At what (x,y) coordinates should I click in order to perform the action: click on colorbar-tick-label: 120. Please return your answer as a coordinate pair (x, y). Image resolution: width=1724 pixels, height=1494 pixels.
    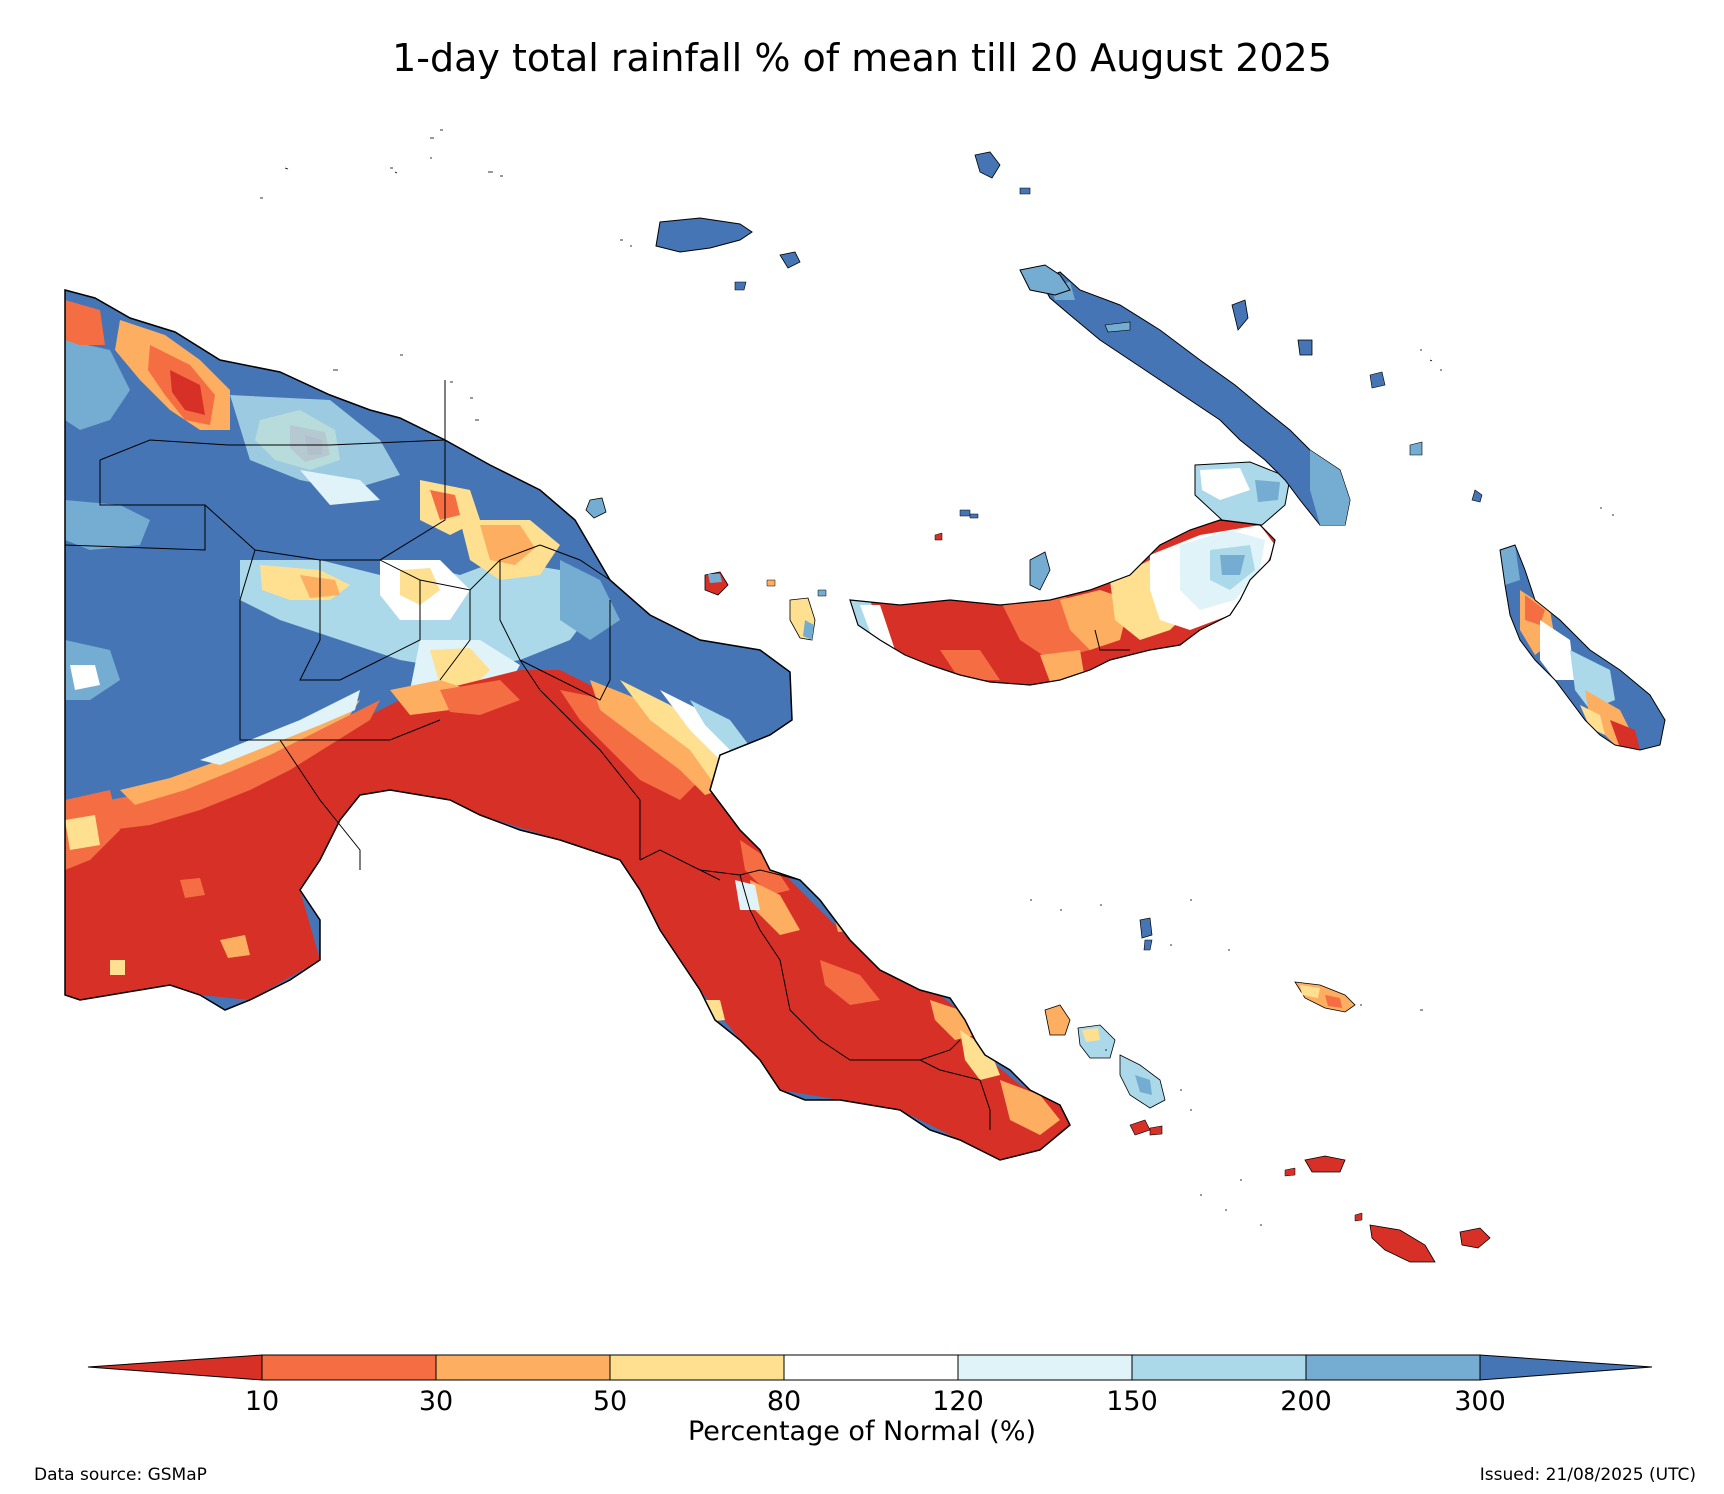
    Looking at the image, I should click on (958, 1401).